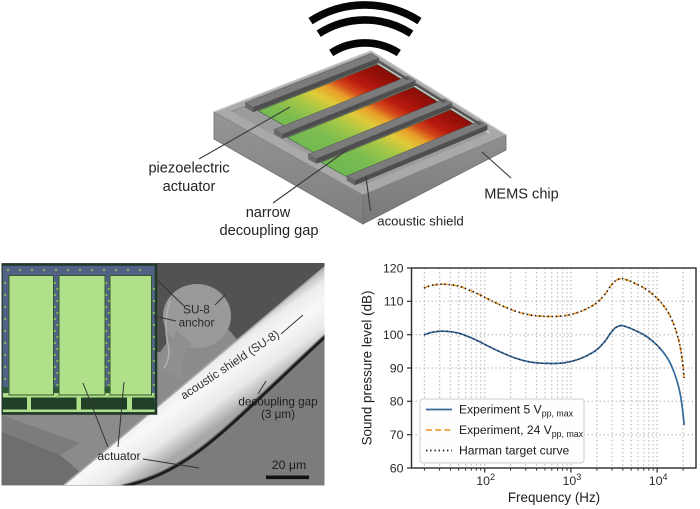 The width and height of the screenshot is (700, 509). I want to click on svg-text: 20 μm, so click(289, 465).